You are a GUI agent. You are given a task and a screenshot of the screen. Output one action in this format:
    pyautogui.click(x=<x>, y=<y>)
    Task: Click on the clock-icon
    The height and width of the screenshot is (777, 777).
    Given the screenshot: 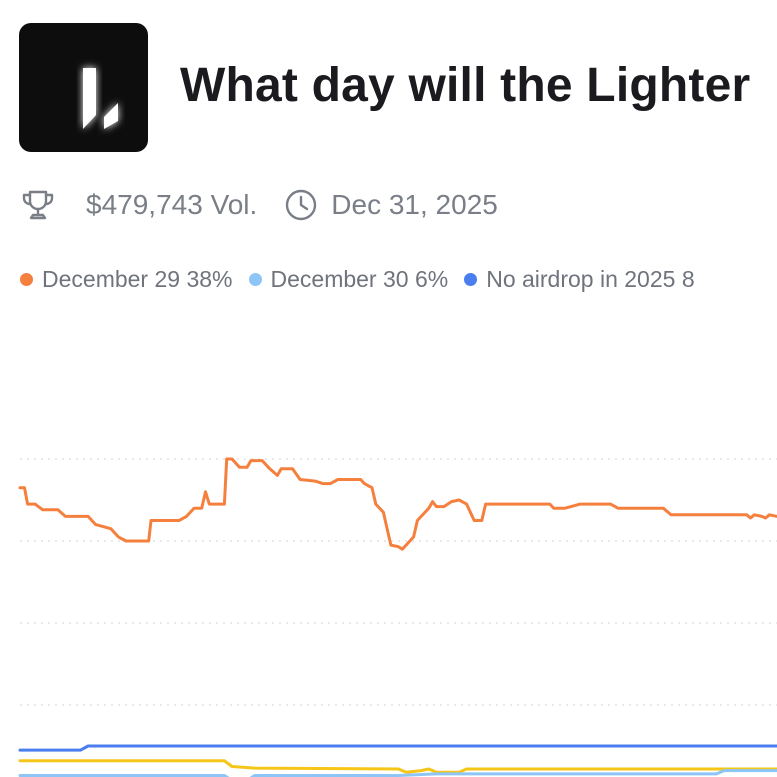 What is the action you would take?
    pyautogui.click(x=301, y=205)
    